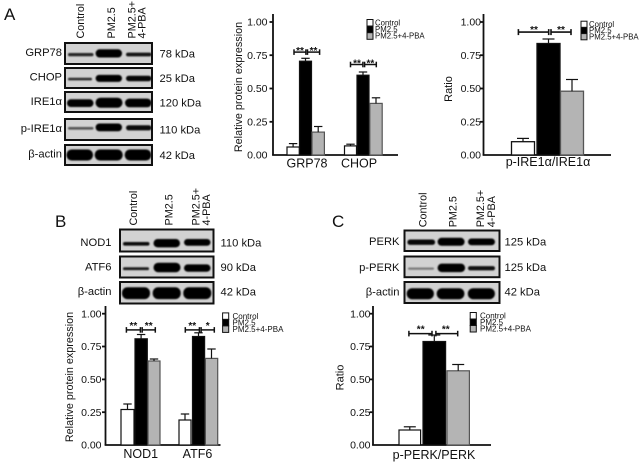  I want to click on svg-text: 120 kDa, so click(181, 104).